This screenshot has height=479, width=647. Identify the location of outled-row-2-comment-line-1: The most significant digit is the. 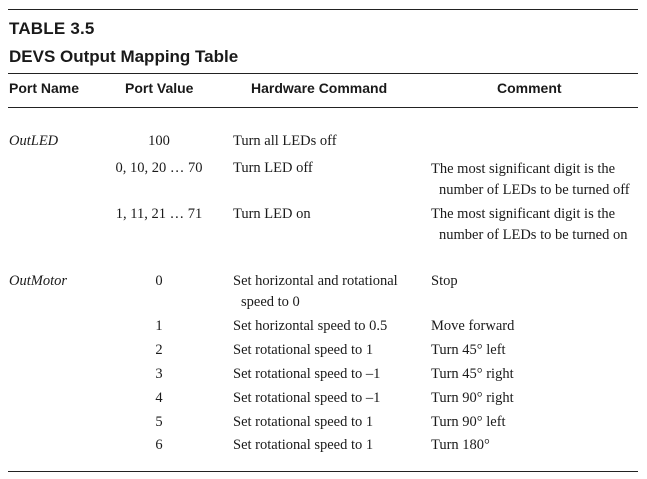
(523, 169).